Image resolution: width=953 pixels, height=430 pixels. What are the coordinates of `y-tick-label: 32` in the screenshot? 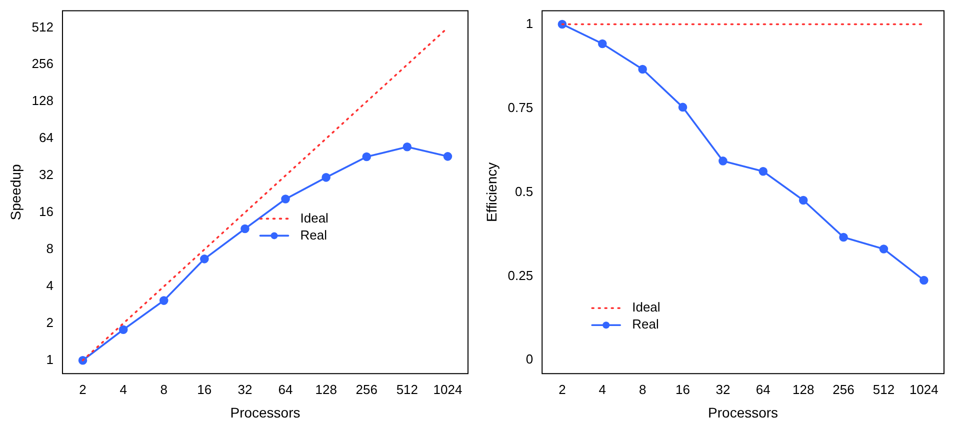 It's located at (46, 174).